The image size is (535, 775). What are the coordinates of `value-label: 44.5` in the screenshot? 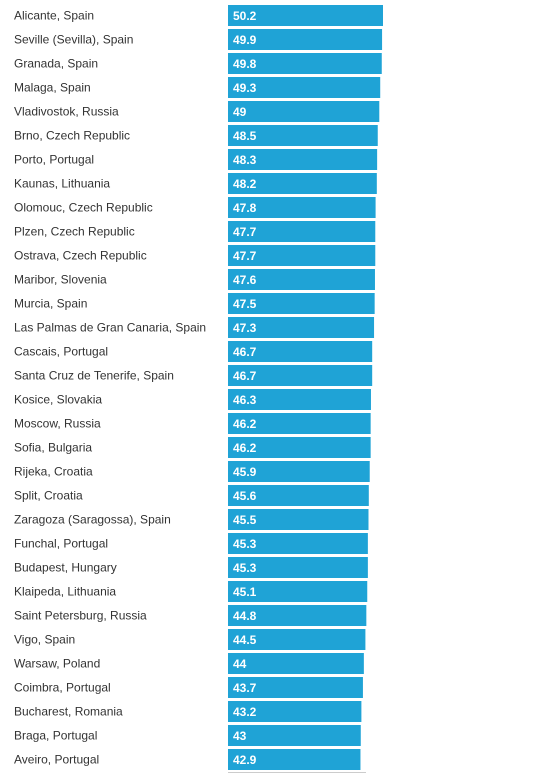 It's located at (245, 640).